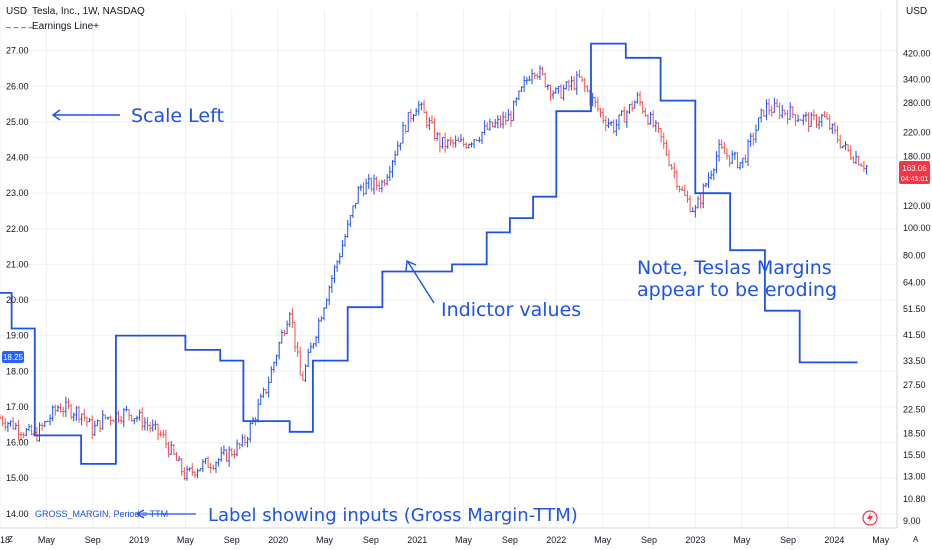 Image resolution: width=932 pixels, height=550 pixels. Describe the element at coordinates (834, 540) in the screenshot. I see `x-tick-label: 2024` at that location.